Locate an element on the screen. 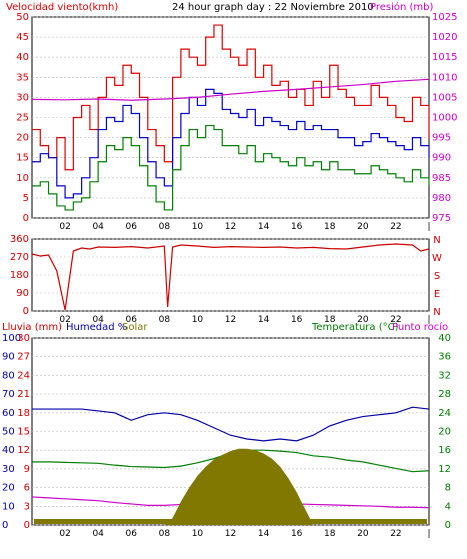  rain-tick-label: 12 is located at coordinates (23, 450).